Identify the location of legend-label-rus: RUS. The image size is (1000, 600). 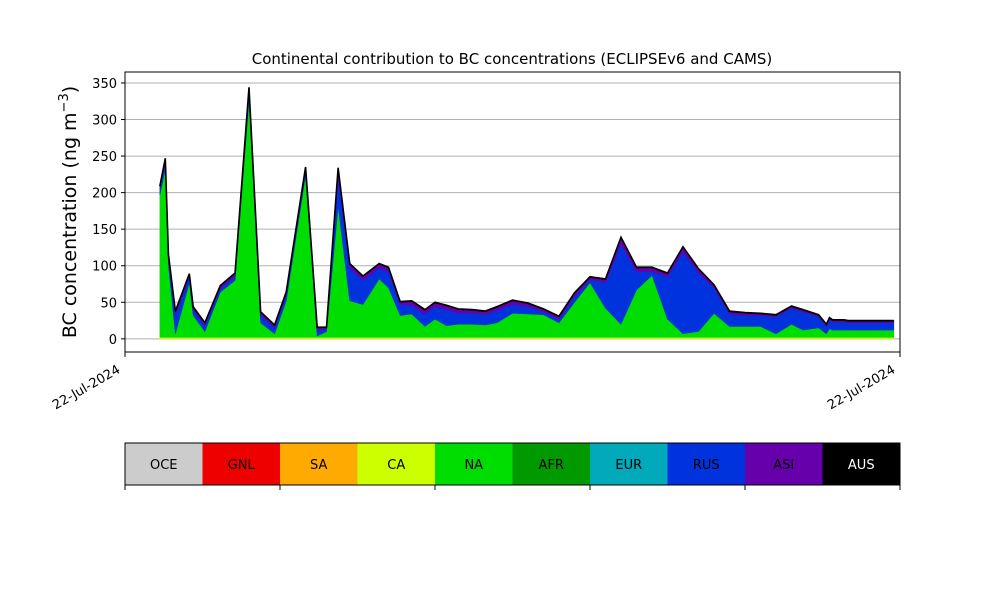
(706, 465).